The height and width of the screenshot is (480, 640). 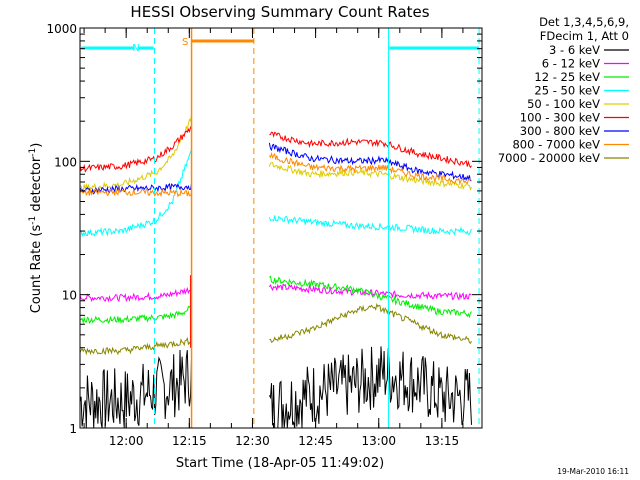 What do you see at coordinates (567, 77) in the screenshot?
I see `legend-entry-label: 12 - 25 keV` at bounding box center [567, 77].